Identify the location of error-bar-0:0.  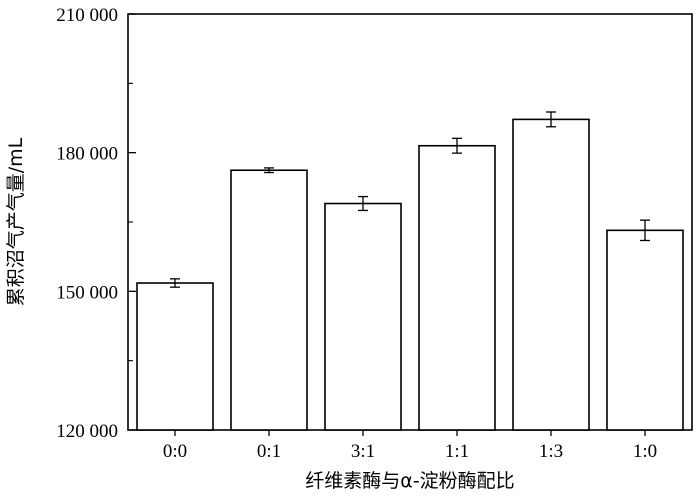
(175, 283).